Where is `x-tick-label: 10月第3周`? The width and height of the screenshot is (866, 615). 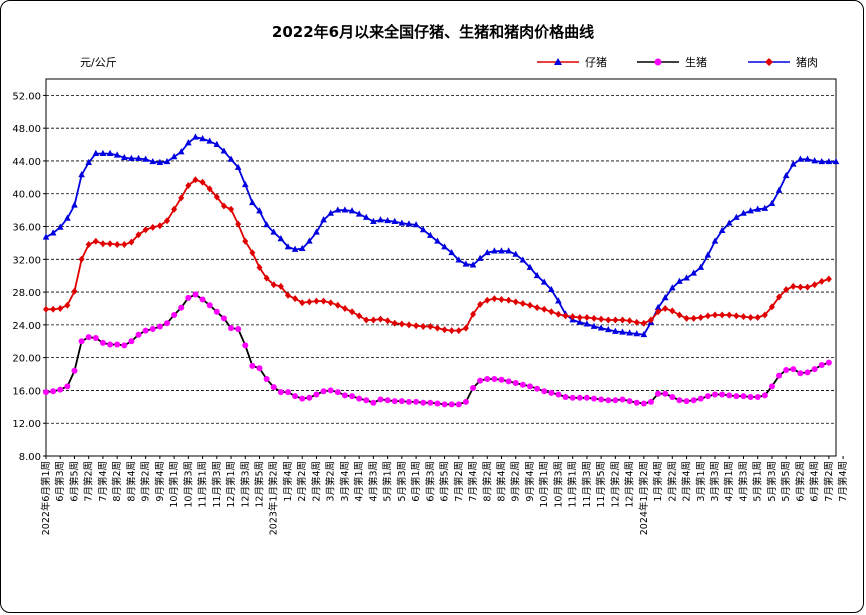
x-tick-label: 10月第3周 is located at coordinates (188, 484).